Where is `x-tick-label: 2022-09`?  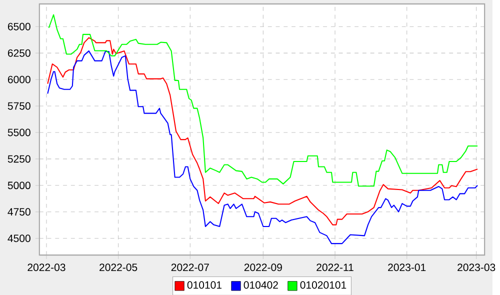
x-tick-label: 2022-09 is located at coordinates (263, 267).